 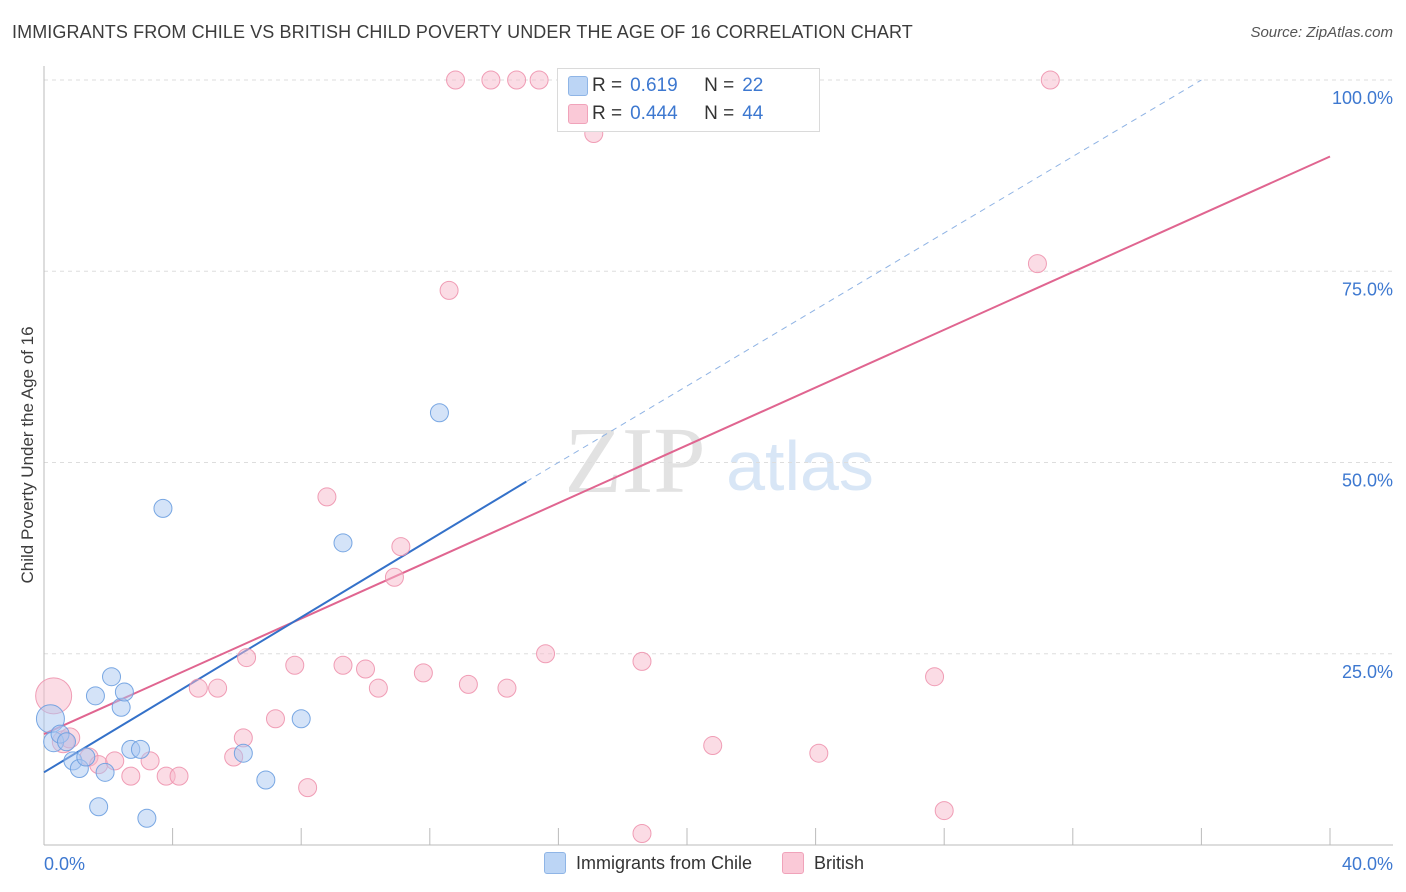 I want to click on legend-r-value-british: 0.444, so click(x=654, y=113).